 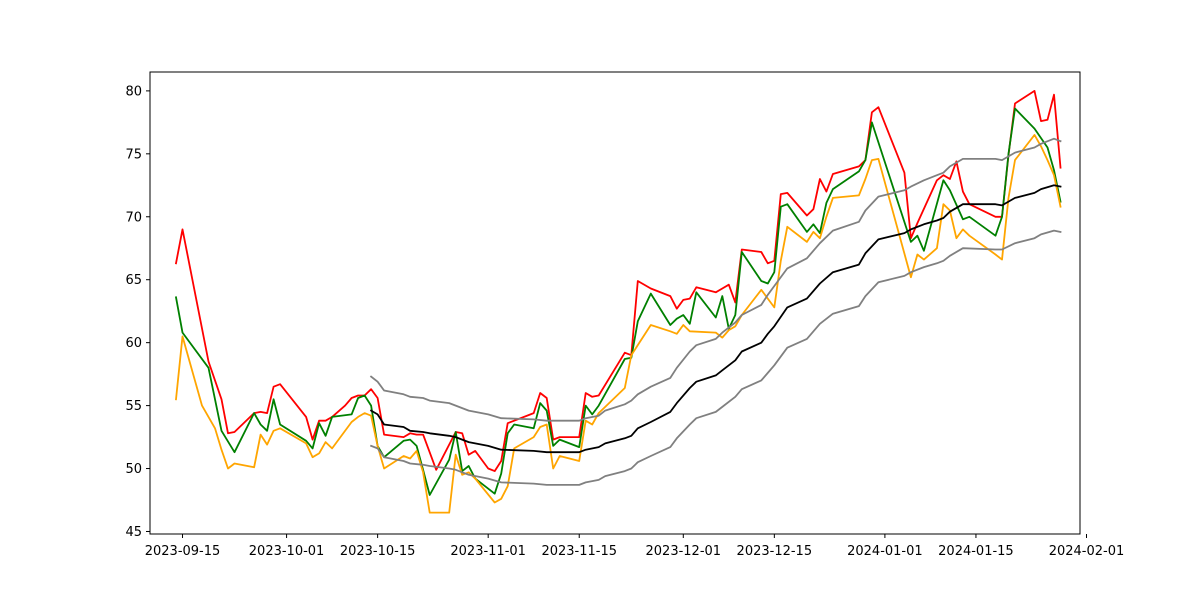 What do you see at coordinates (133, 217) in the screenshot?
I see `y-tick-label: 70` at bounding box center [133, 217].